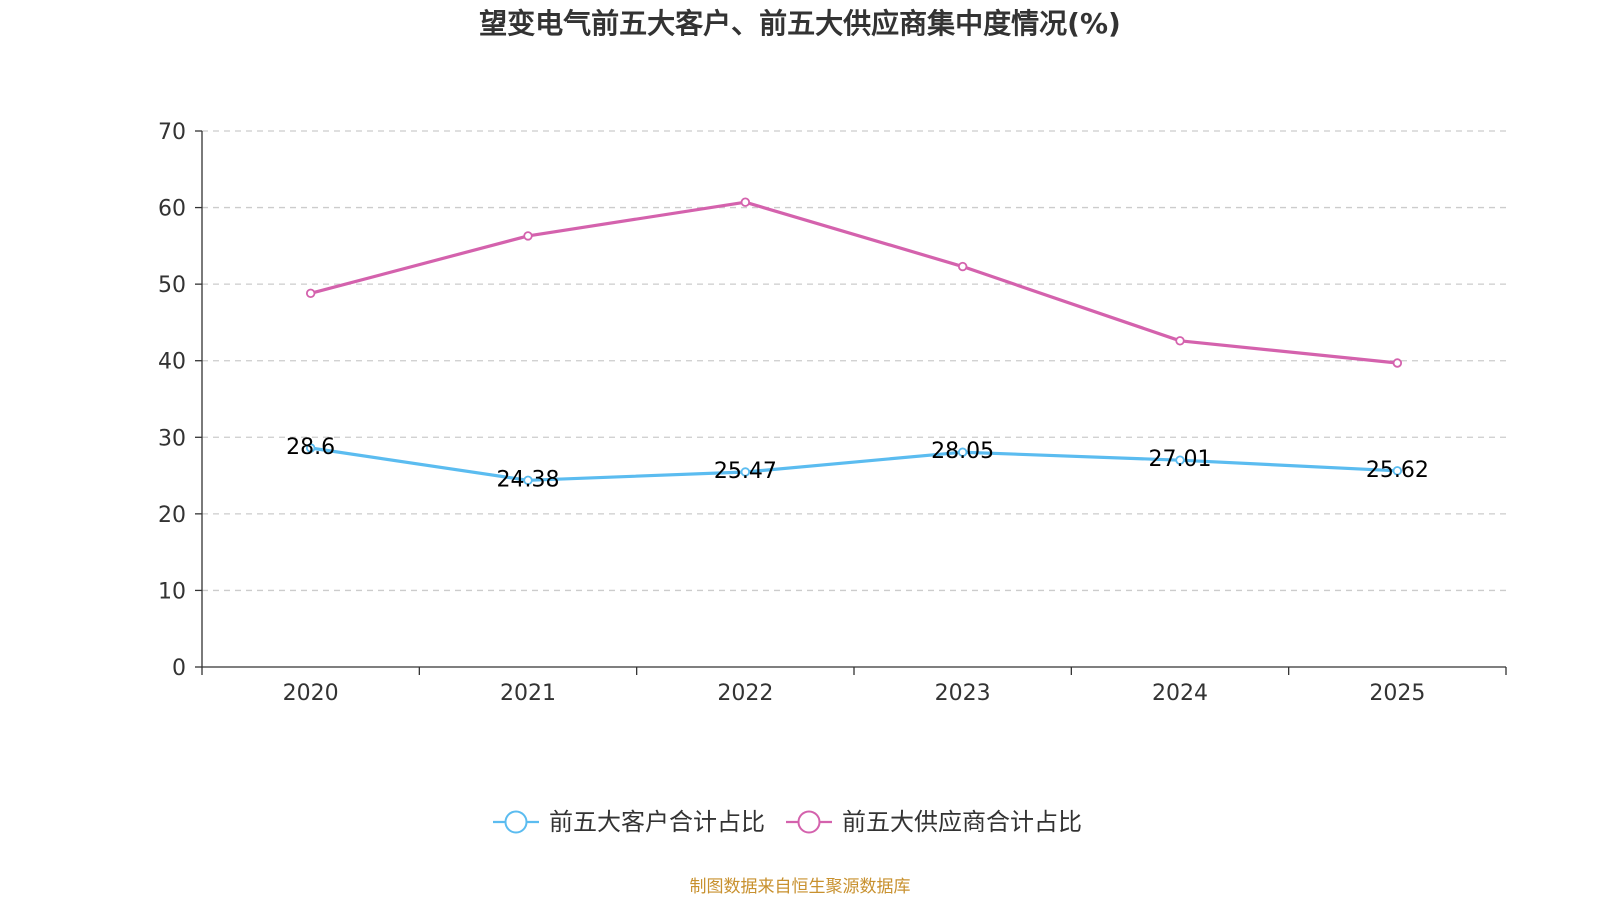 This screenshot has width=1600, height=900. What do you see at coordinates (854, 686) in the screenshot?
I see `x-axis-ticks: 2020 2021 2022 2023 2024 2025` at bounding box center [854, 686].